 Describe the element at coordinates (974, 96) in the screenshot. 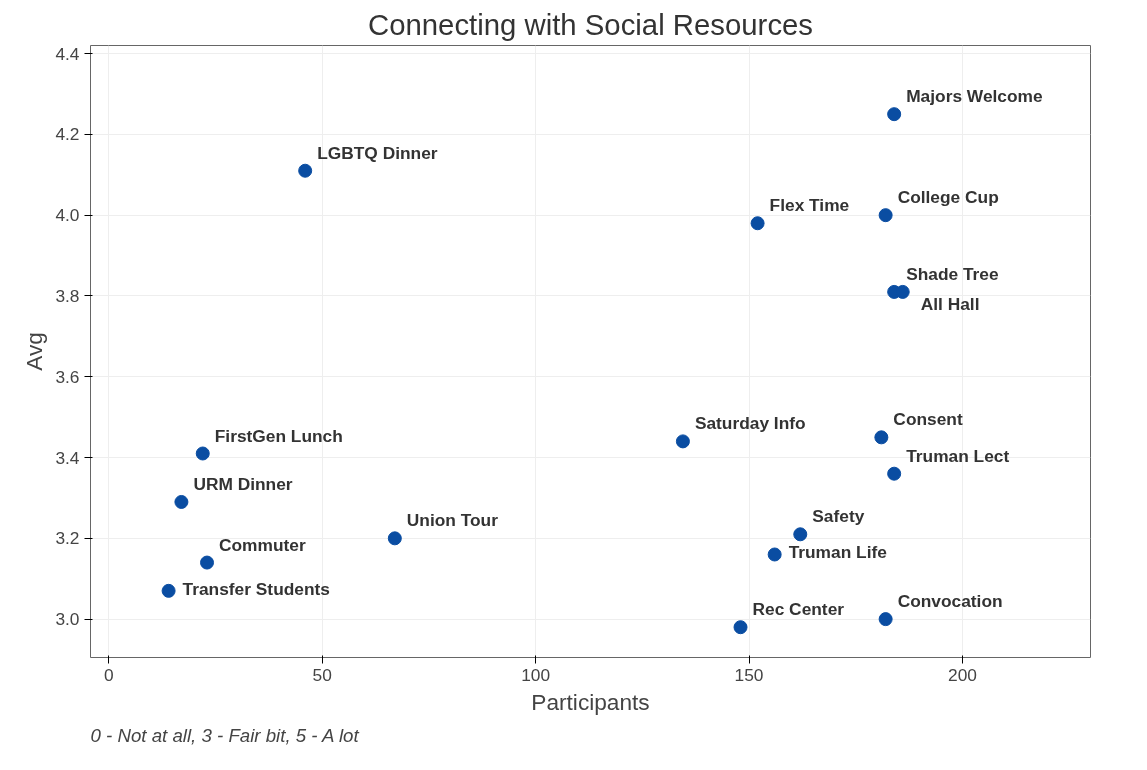

I see `annotation: Majors Welcome` at that location.